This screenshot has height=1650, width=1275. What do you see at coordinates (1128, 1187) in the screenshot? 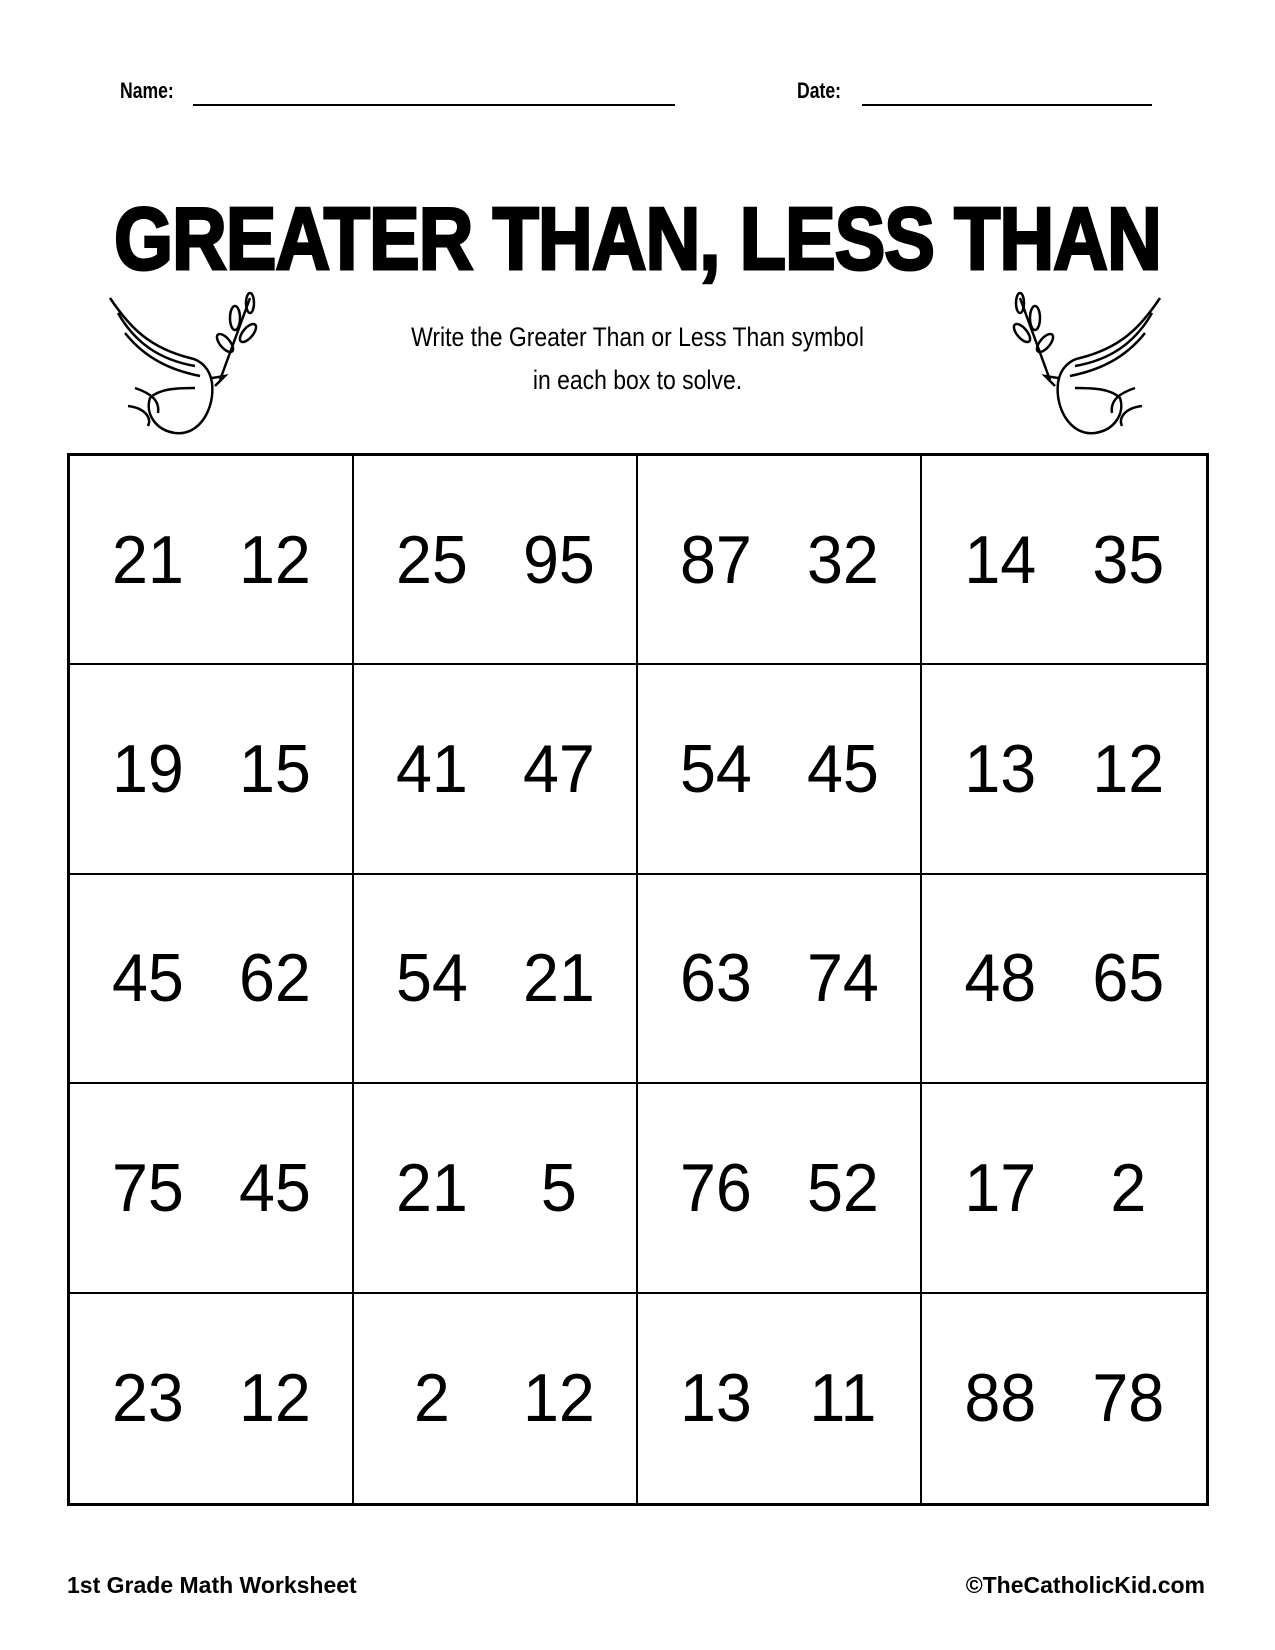
I see `right-number: 2` at bounding box center [1128, 1187].